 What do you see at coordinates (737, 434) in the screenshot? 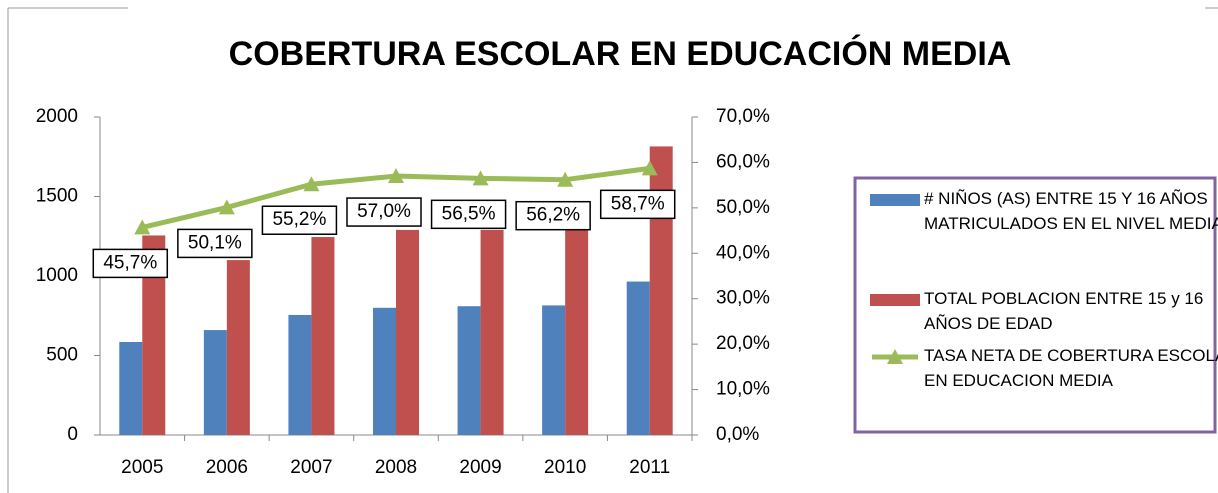
I see `y2-tick-label: 0,0%` at bounding box center [737, 434].